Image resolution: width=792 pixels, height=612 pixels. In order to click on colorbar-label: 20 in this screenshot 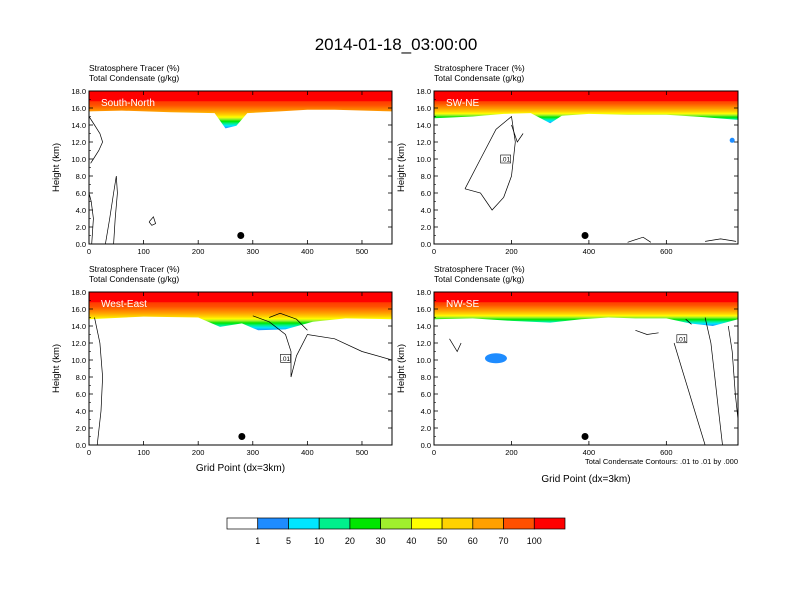, I will do `click(350, 541)`.